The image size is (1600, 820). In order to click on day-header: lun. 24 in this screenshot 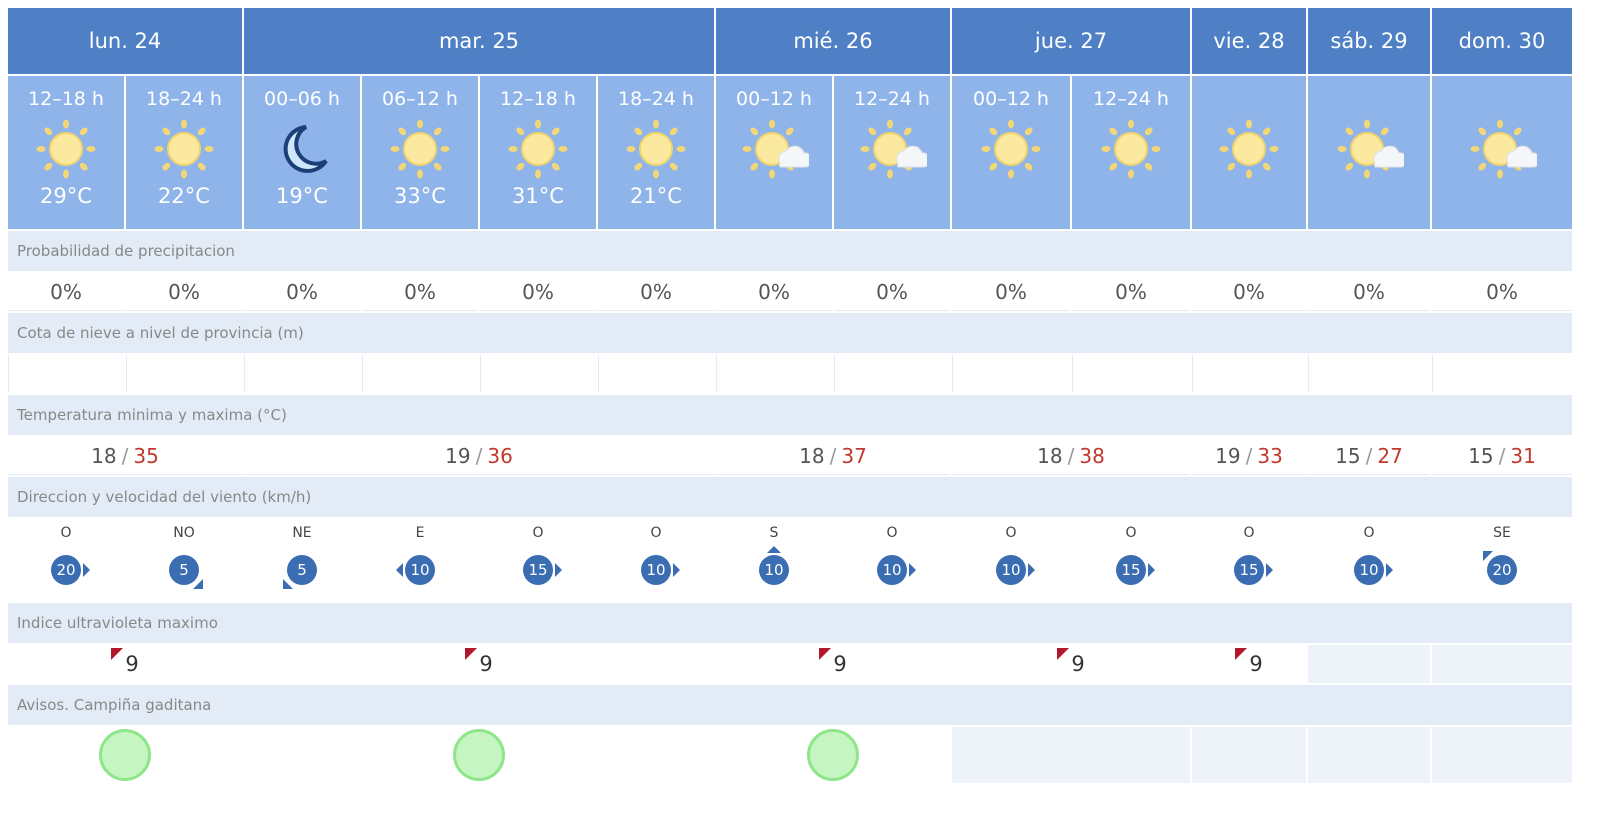, I will do `click(125, 41)`.